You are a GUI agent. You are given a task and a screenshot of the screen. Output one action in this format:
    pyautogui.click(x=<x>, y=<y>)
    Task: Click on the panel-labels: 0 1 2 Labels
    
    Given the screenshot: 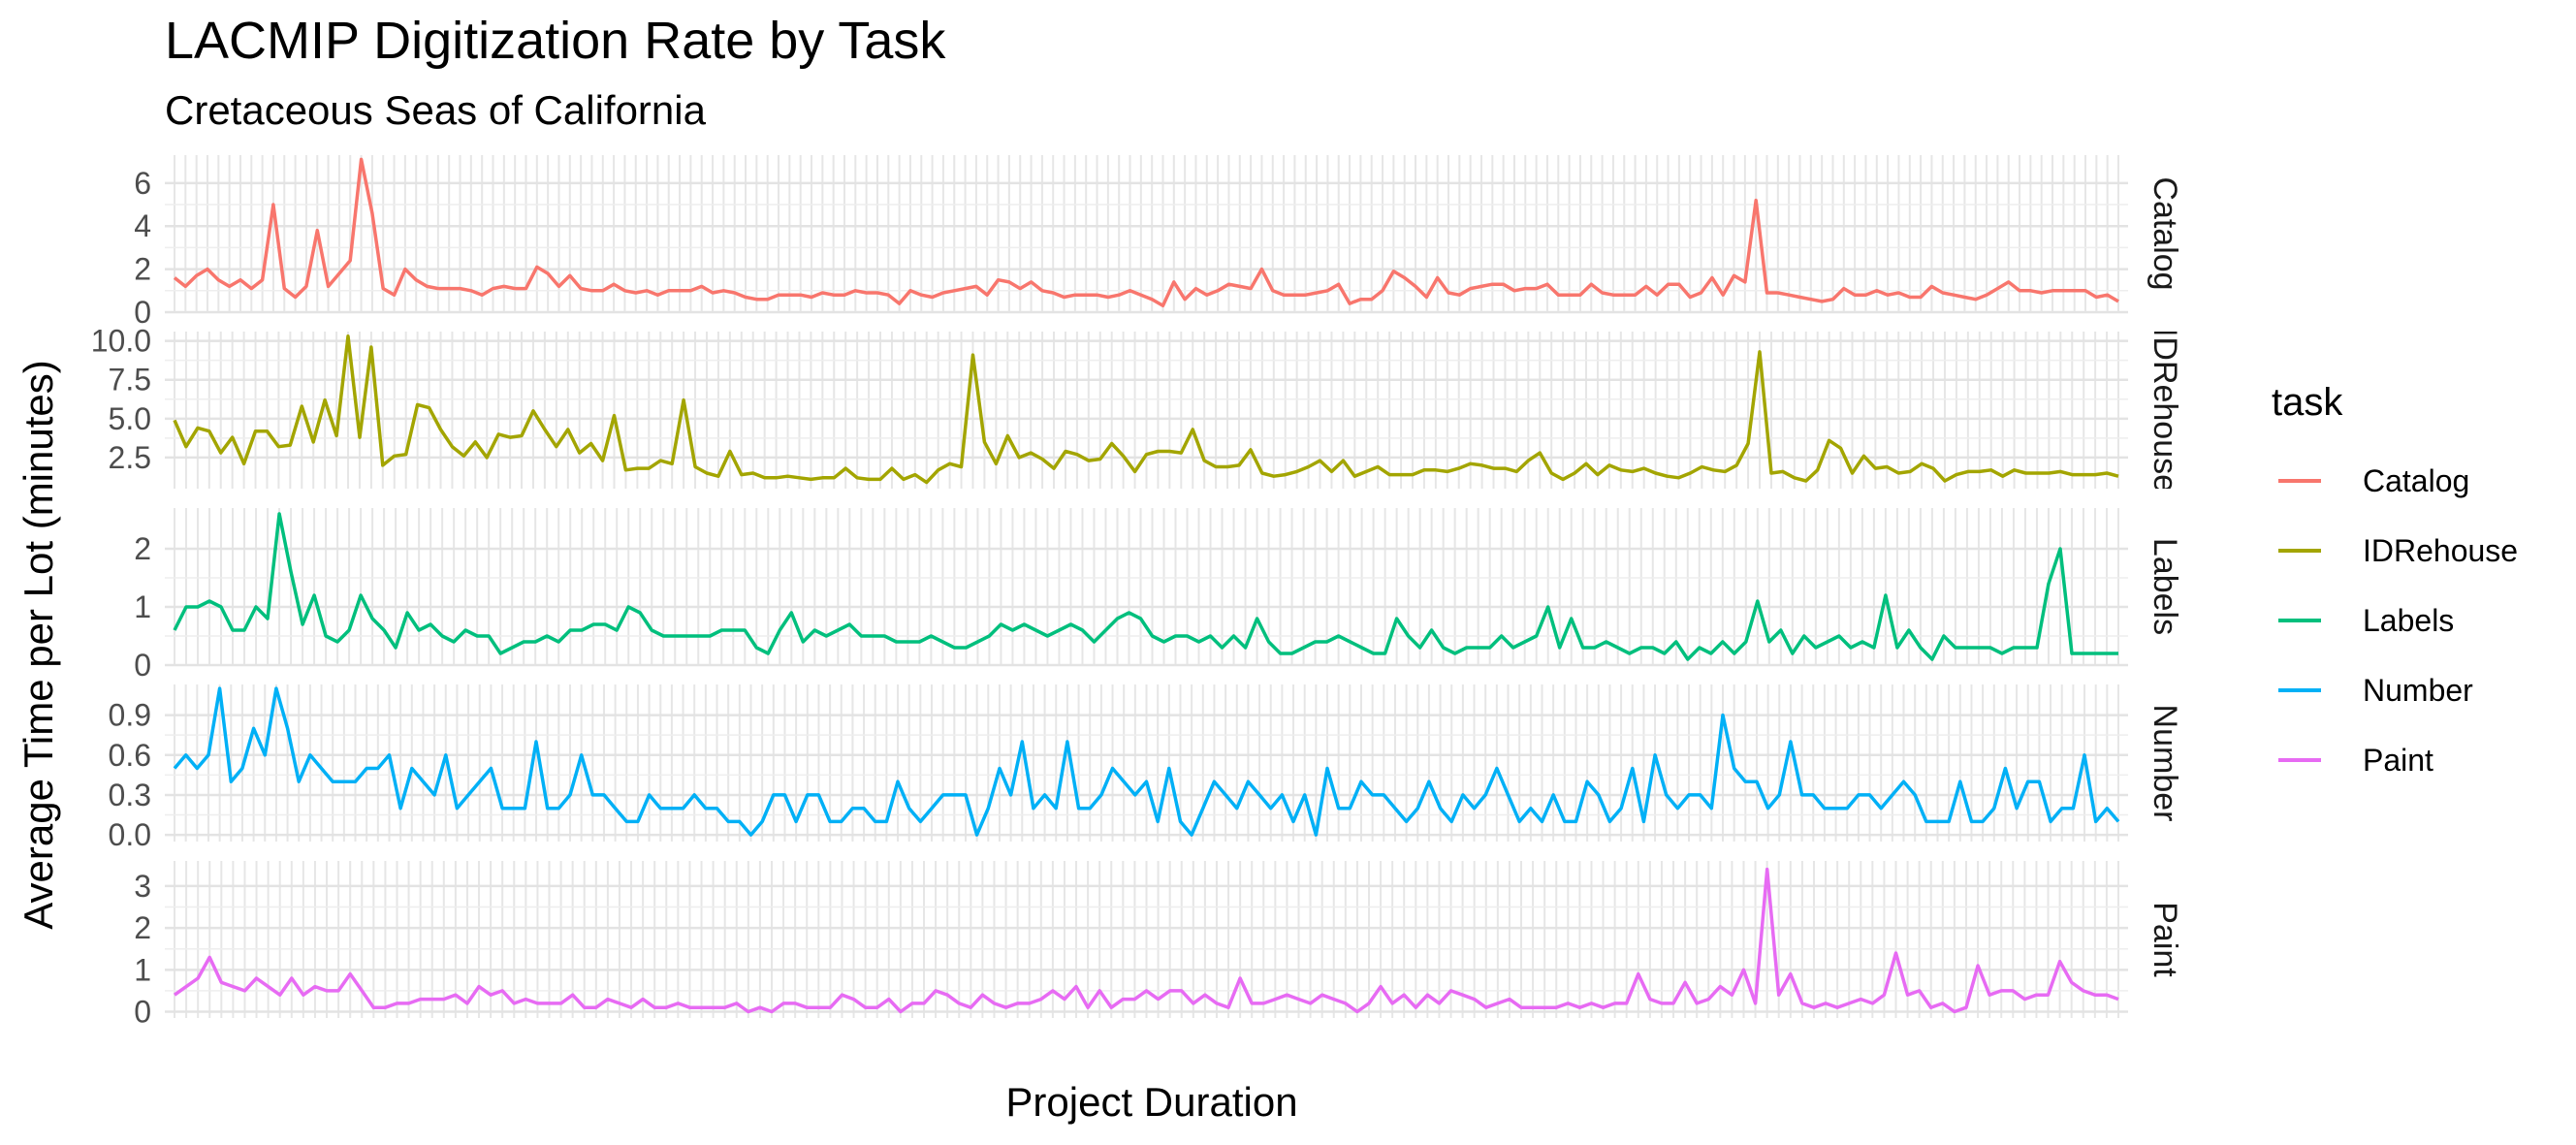 What is the action you would take?
    pyautogui.click(x=1158, y=595)
    